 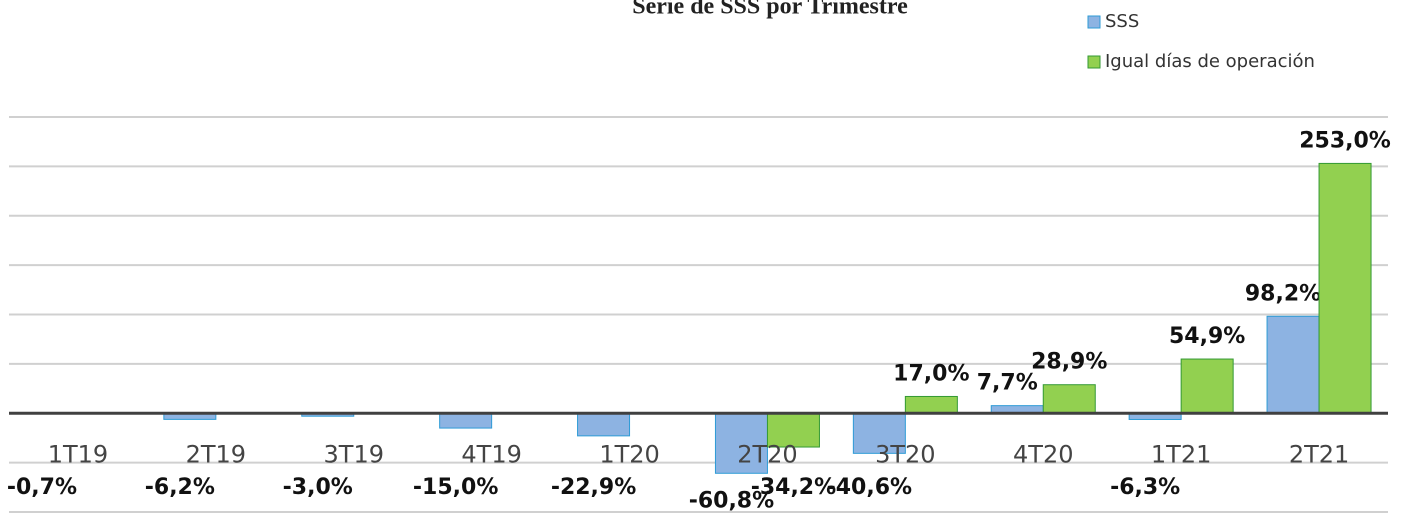 I want to click on x-tick-label: 4T19, so click(x=491, y=454).